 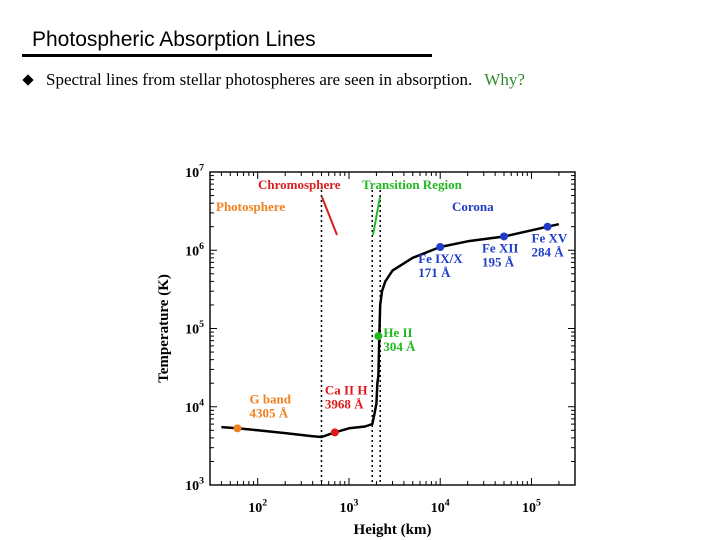 I want to click on data-point-label: Fe XII, so click(x=500, y=247).